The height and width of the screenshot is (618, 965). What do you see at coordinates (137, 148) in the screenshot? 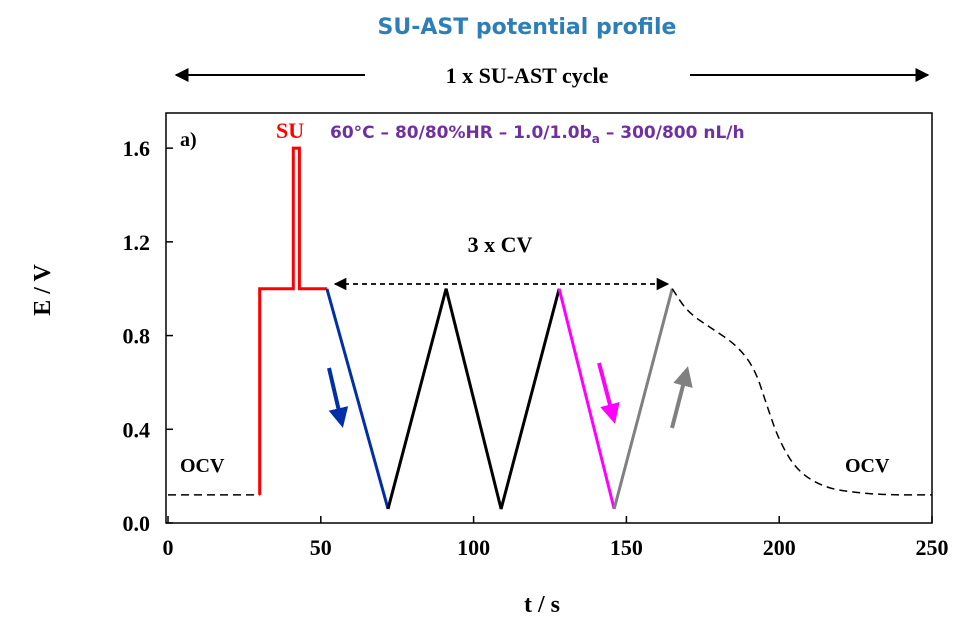
I see `y-tick-label: 1.6` at bounding box center [137, 148].